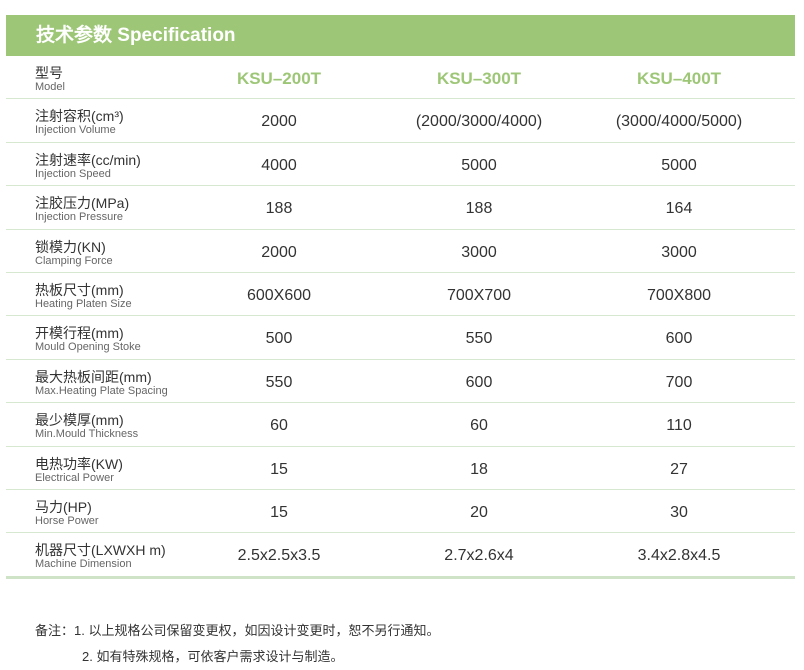 The width and height of the screenshot is (804, 670). Describe the element at coordinates (279, 556) in the screenshot. I see `cell-value: 2.5x2.5x3.5` at that location.